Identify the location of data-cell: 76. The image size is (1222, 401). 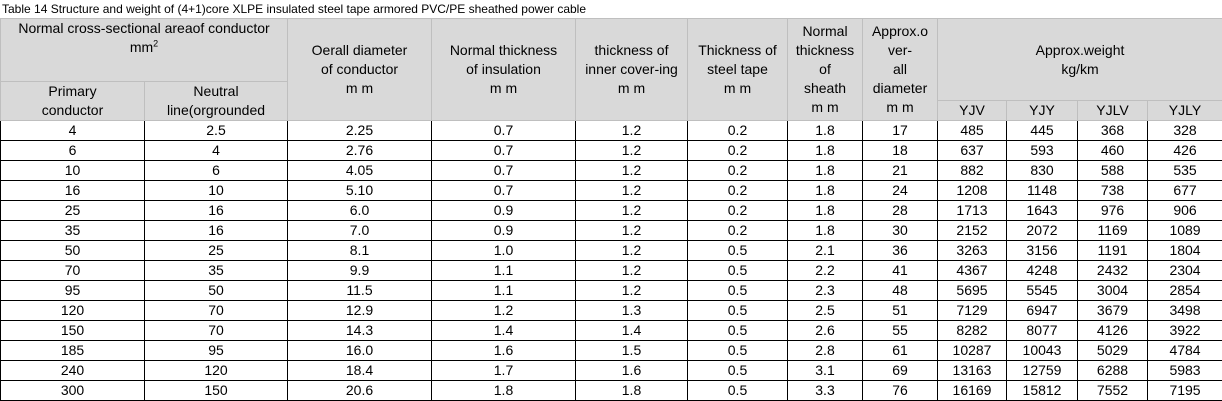
(900, 390).